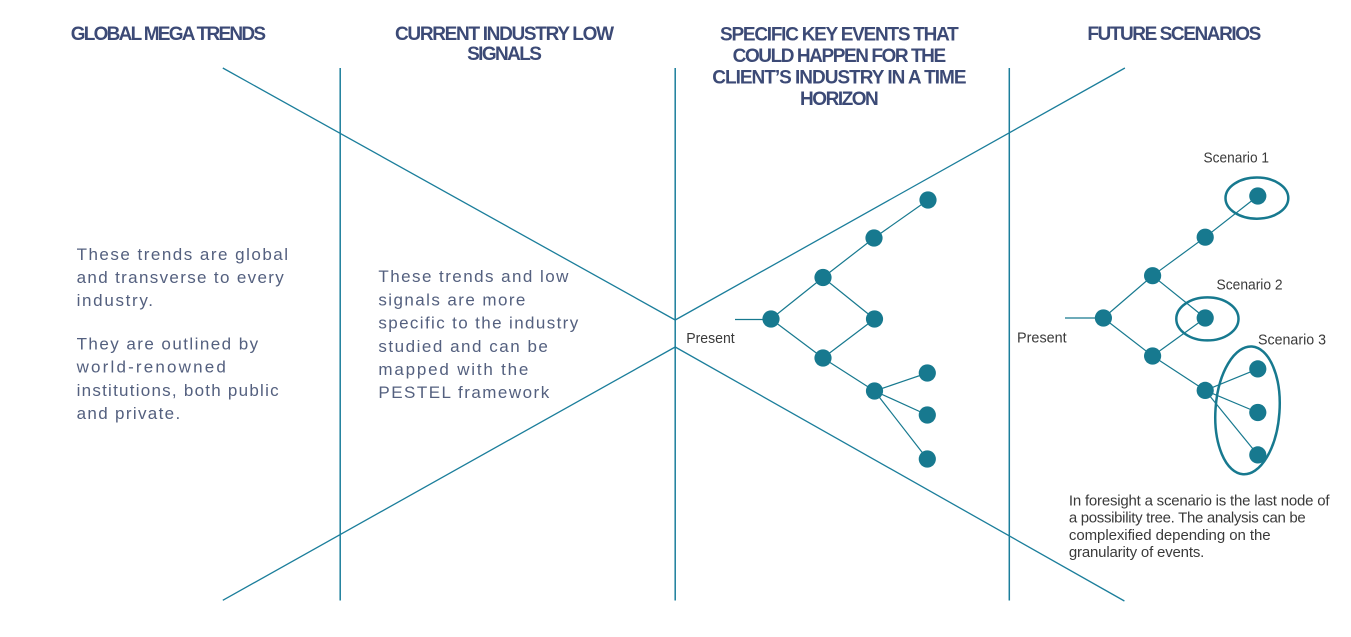 The height and width of the screenshot is (637, 1351). Describe the element at coordinates (1250, 285) in the screenshot. I see `svg-text: Scenario 2` at that location.